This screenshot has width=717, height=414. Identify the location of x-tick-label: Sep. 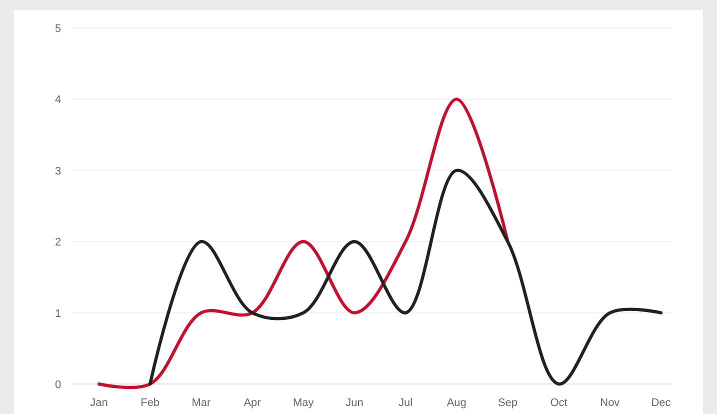
(508, 403).